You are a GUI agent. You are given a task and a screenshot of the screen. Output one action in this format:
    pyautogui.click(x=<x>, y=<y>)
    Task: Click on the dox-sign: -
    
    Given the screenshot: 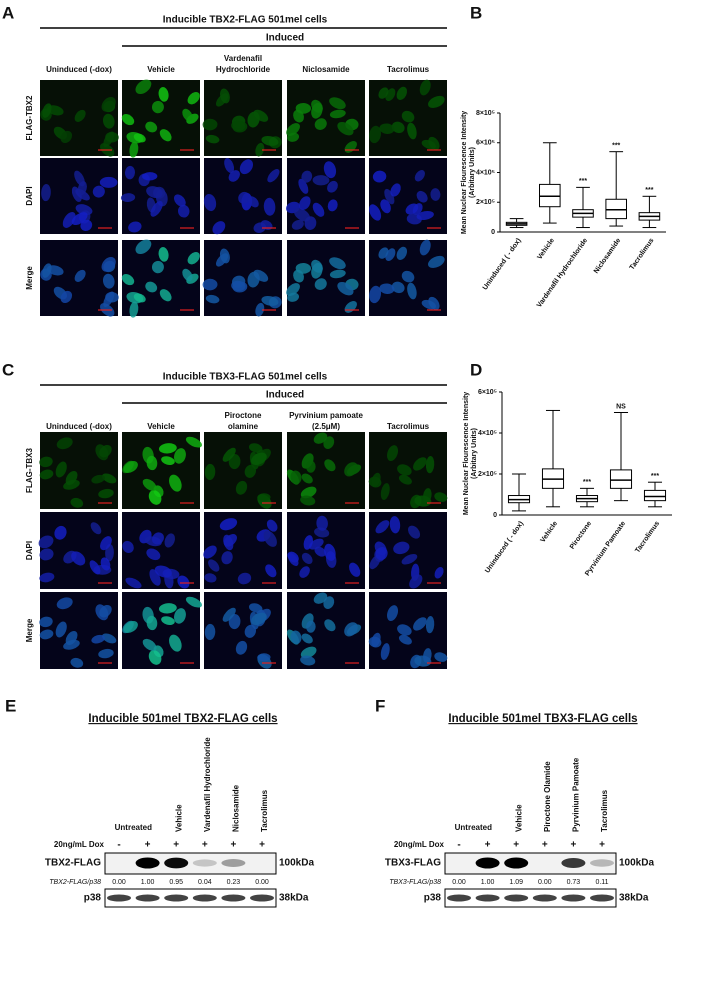 What is the action you would take?
    pyautogui.click(x=458, y=845)
    